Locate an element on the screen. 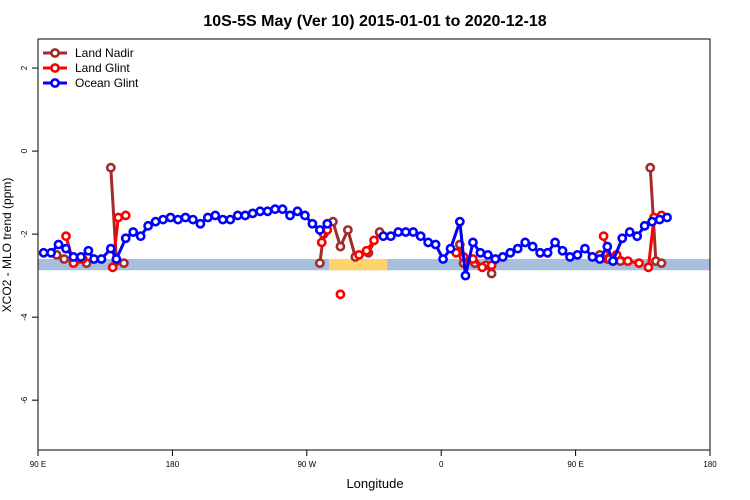 This screenshot has width=750, height=500. x-tick-label-4: 90 E is located at coordinates (575, 464).